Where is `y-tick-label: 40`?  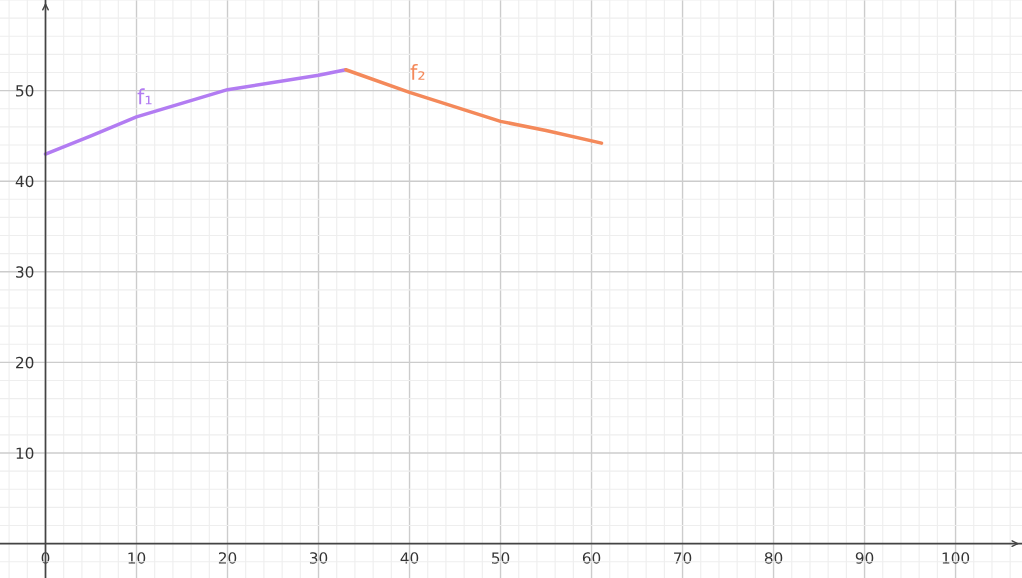 y-tick-label: 40 is located at coordinates (24, 181).